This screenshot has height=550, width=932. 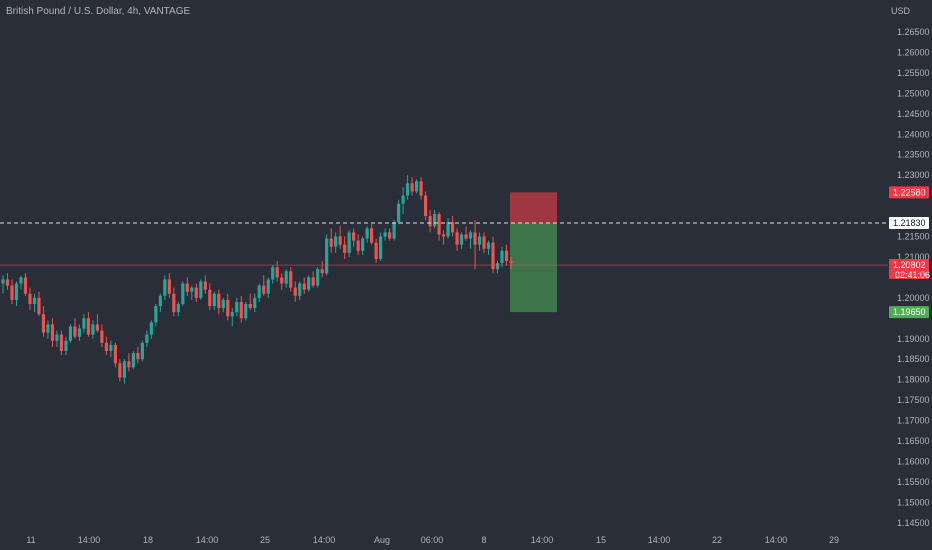 What do you see at coordinates (913, 523) in the screenshot?
I see `y-tick-label: 1.14500` at bounding box center [913, 523].